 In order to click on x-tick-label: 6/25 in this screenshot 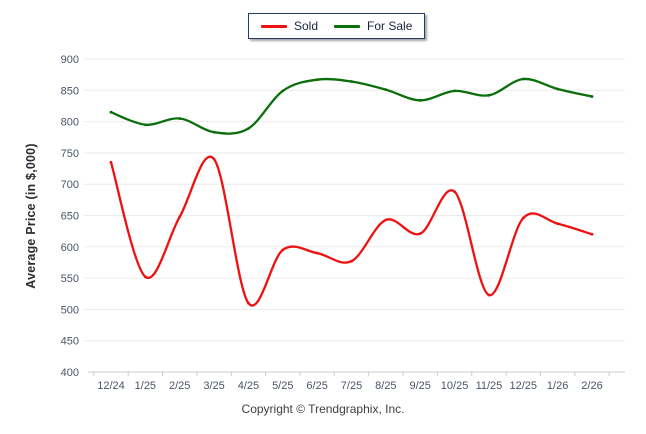, I will do `click(316, 386)`.